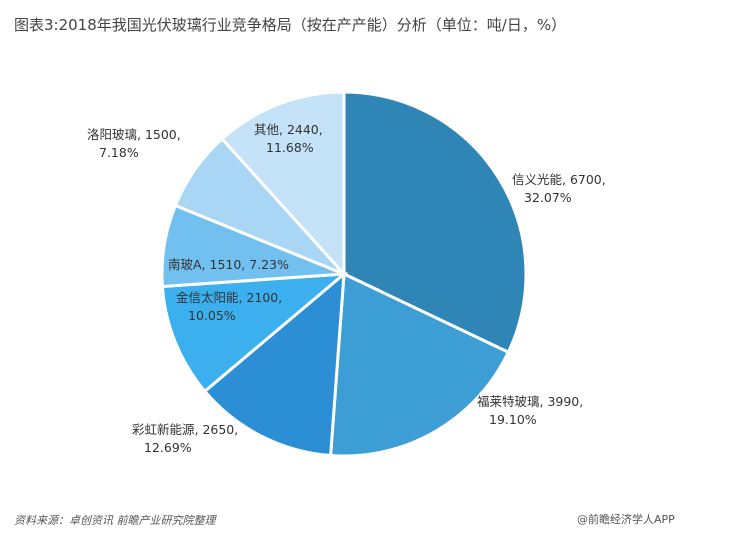 The height and width of the screenshot is (545, 732). I want to click on slice-label: 金信太阳能, 2100, 10.05%, so click(229, 306).